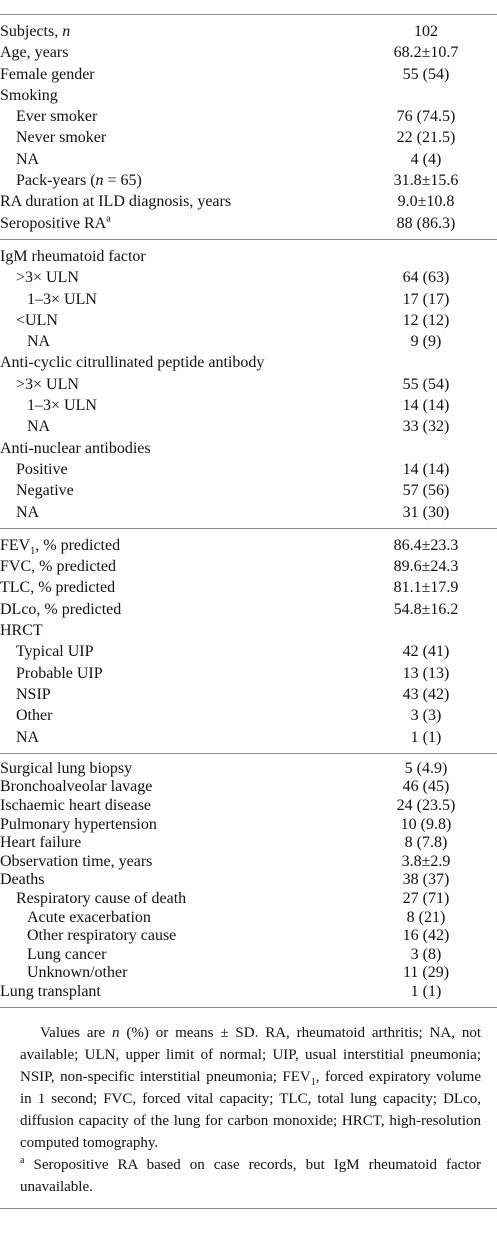 The image size is (497, 1247). What do you see at coordinates (183, 95) in the screenshot?
I see `row-label: Smoking` at bounding box center [183, 95].